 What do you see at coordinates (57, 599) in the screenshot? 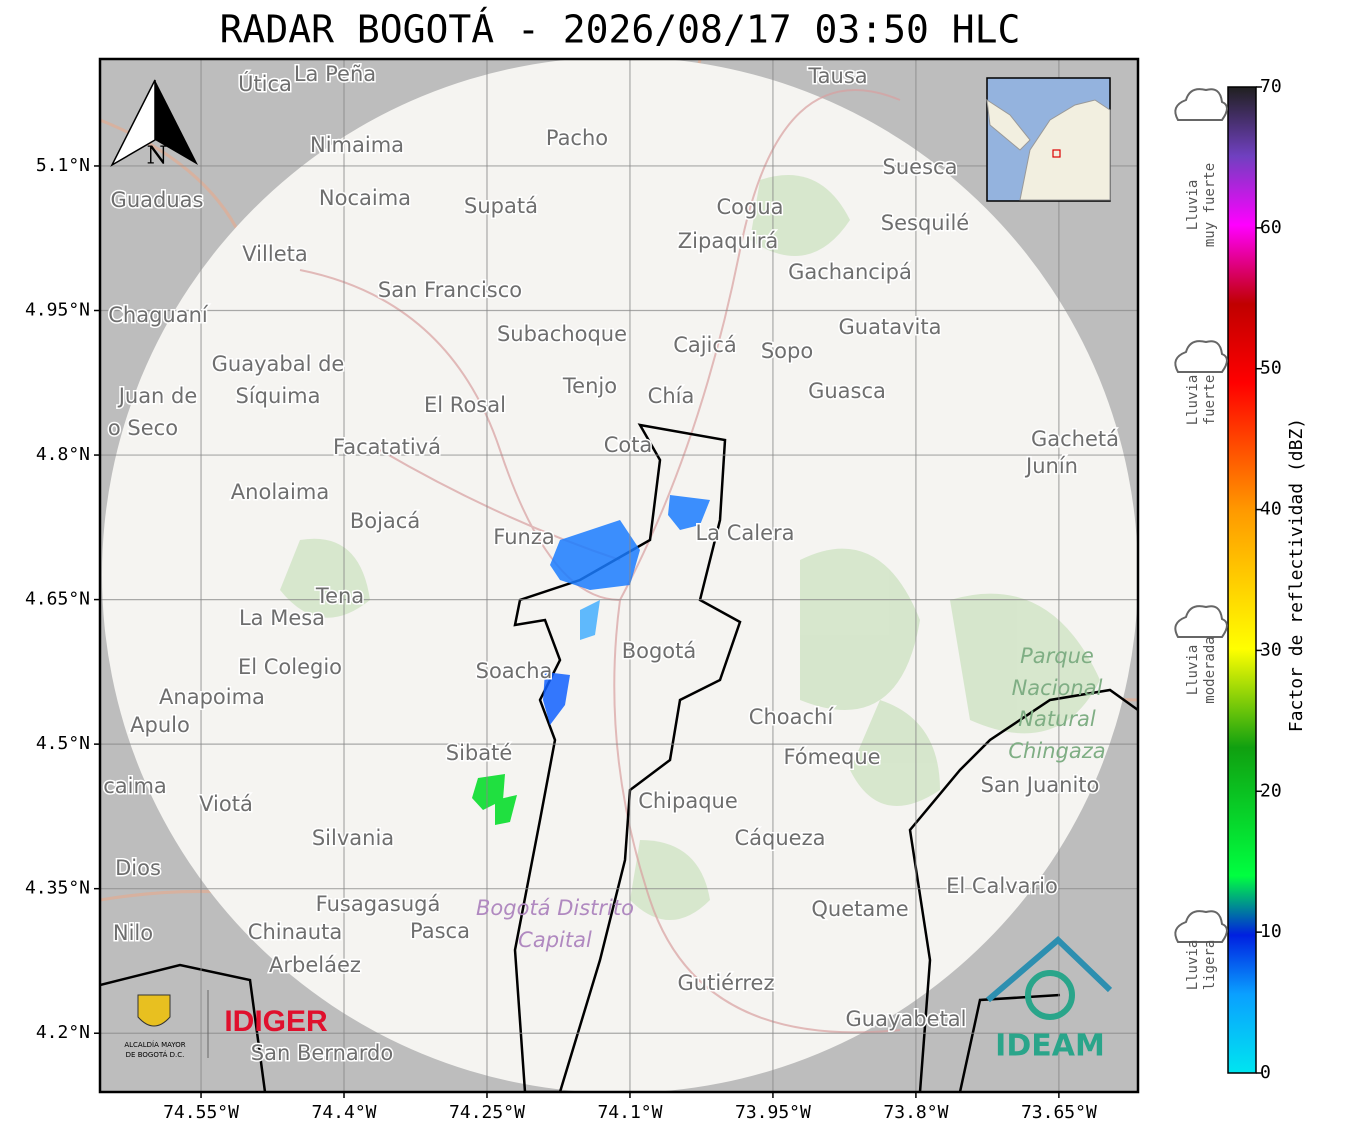
I see `y-tick-label: 4.65°N` at bounding box center [57, 599].